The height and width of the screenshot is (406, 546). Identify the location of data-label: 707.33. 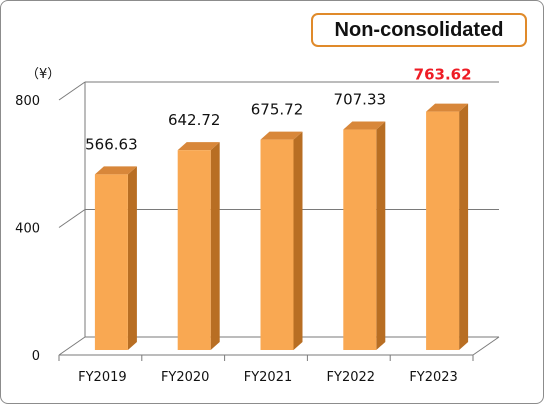
(360, 100).